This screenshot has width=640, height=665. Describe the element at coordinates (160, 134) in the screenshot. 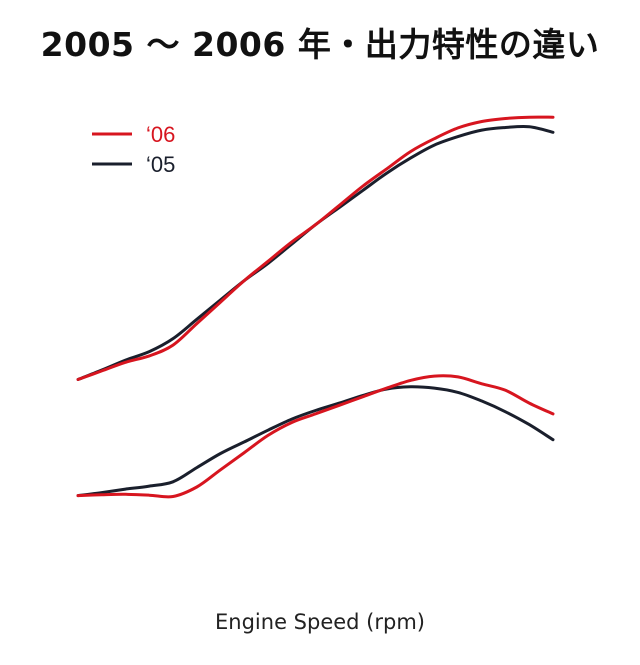

I see `legend-label-06: ‘06` at that location.